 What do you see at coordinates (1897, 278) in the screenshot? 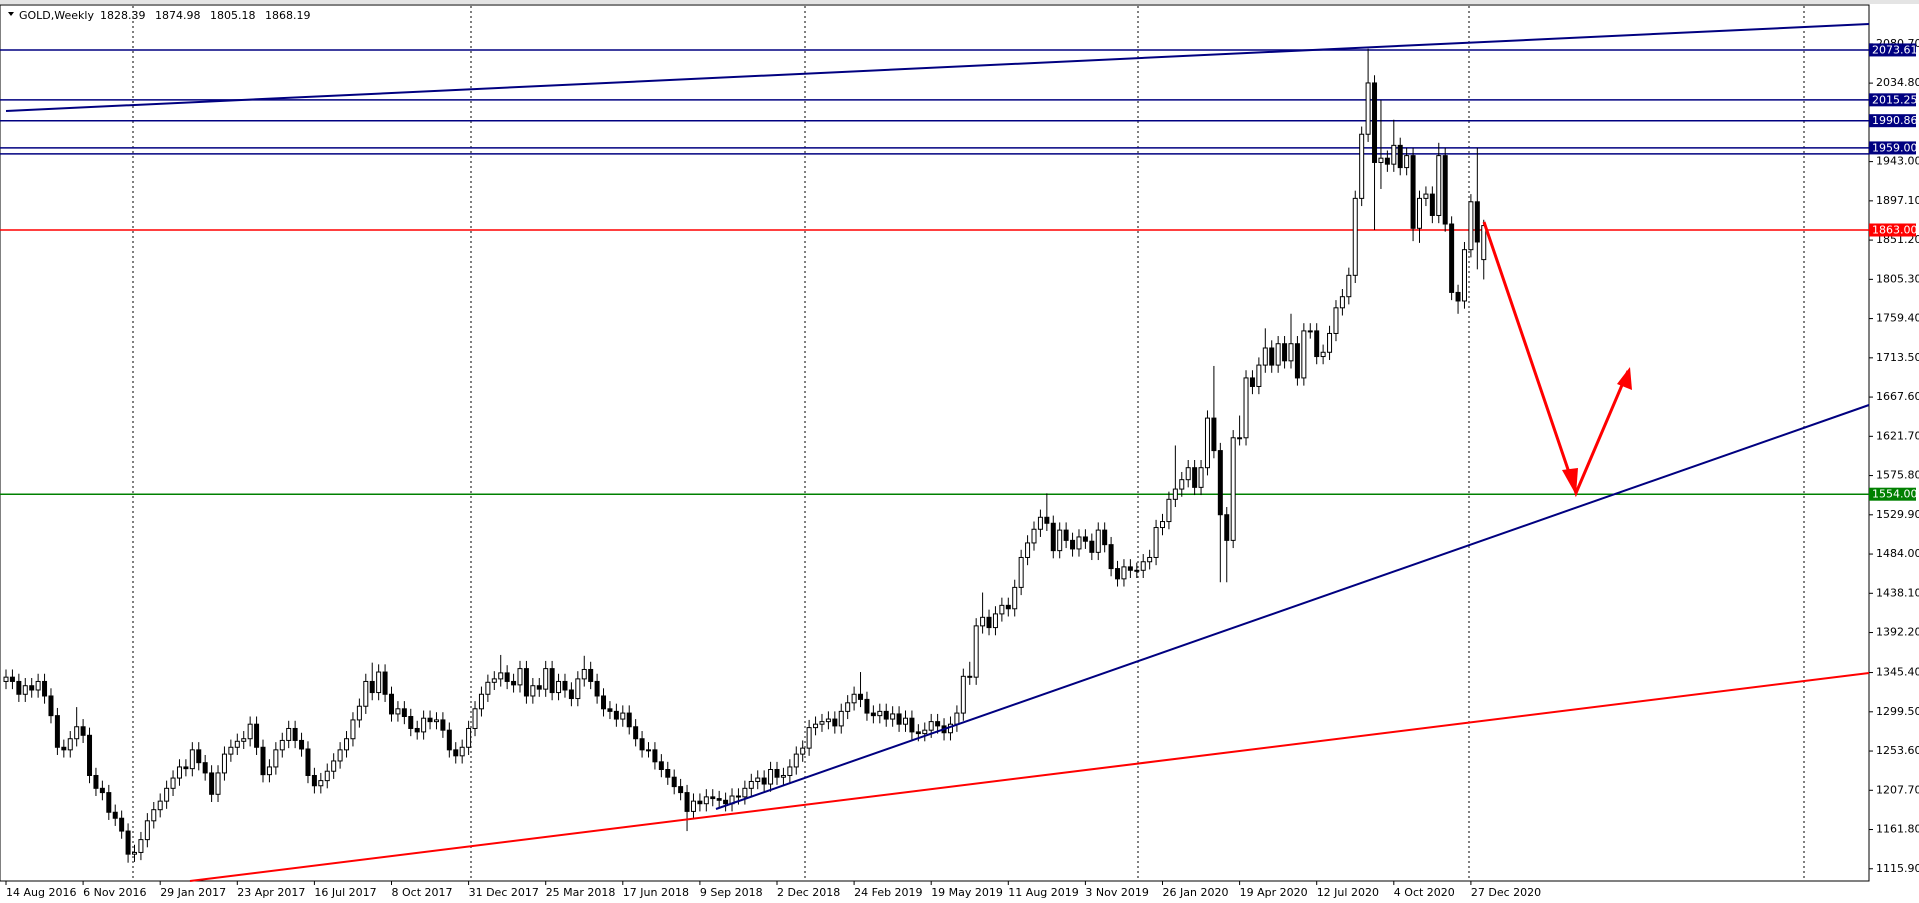
I see `y-tick-label: 1805.30` at bounding box center [1897, 278].